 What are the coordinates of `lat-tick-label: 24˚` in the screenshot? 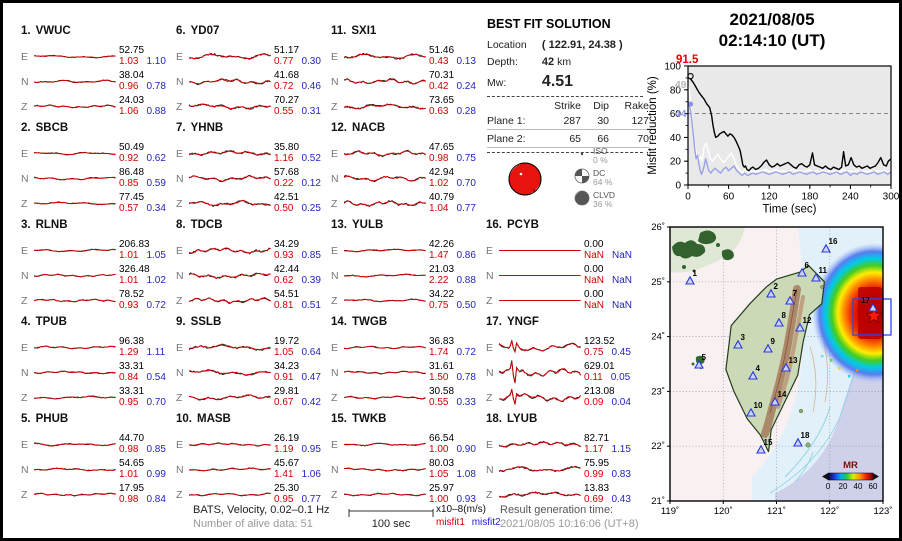 It's located at (658, 337).